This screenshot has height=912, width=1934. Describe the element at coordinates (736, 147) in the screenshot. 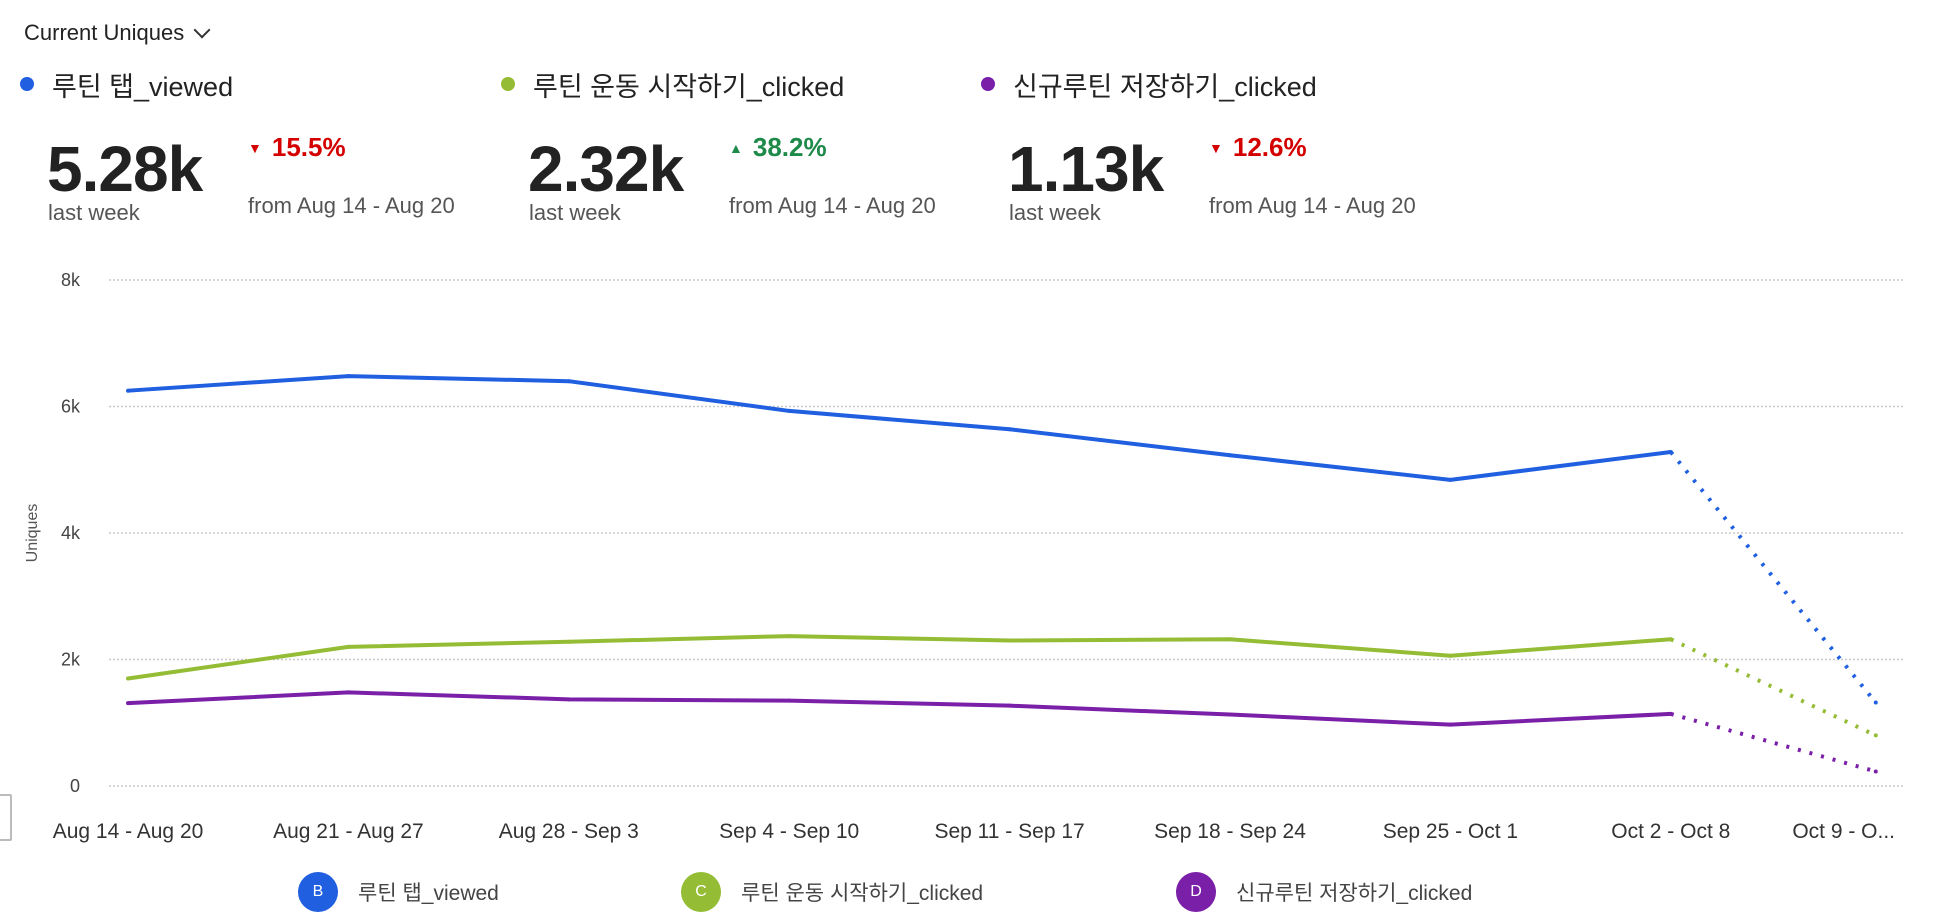

I see `triangle-up-icon: ▲` at that location.